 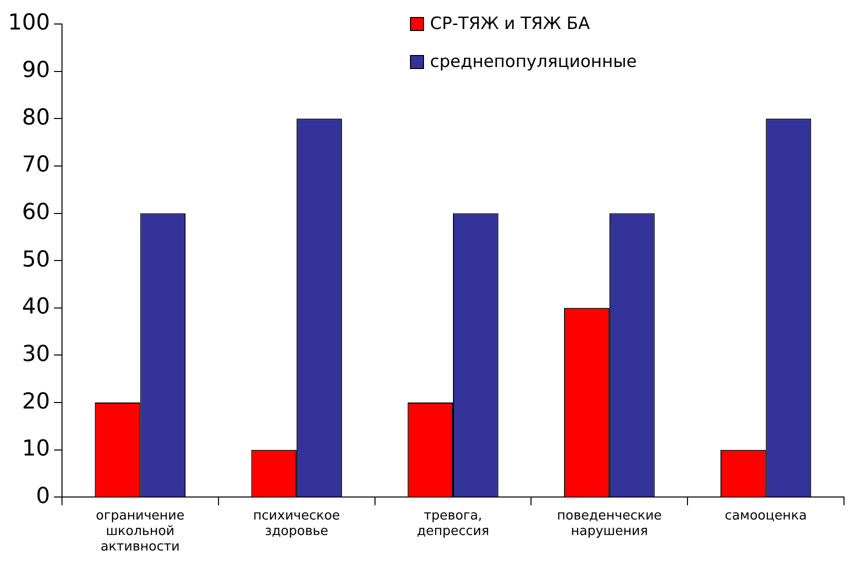 I want to click on y-tick-label: 60, so click(x=36, y=212).